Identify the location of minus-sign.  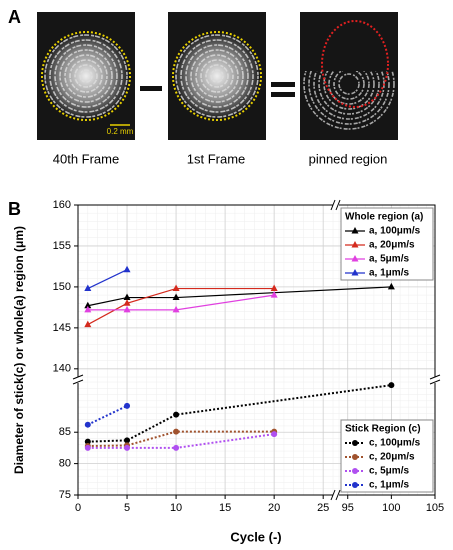
(151, 88).